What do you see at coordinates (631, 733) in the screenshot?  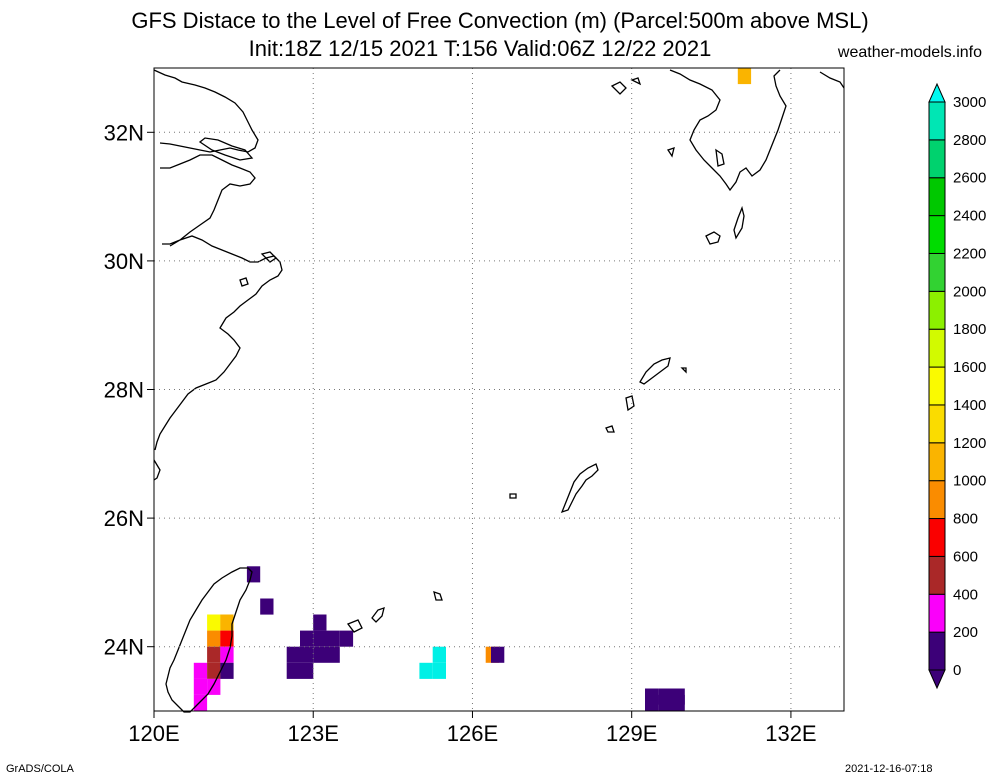 I see `x-tick-label: 129E` at bounding box center [631, 733].